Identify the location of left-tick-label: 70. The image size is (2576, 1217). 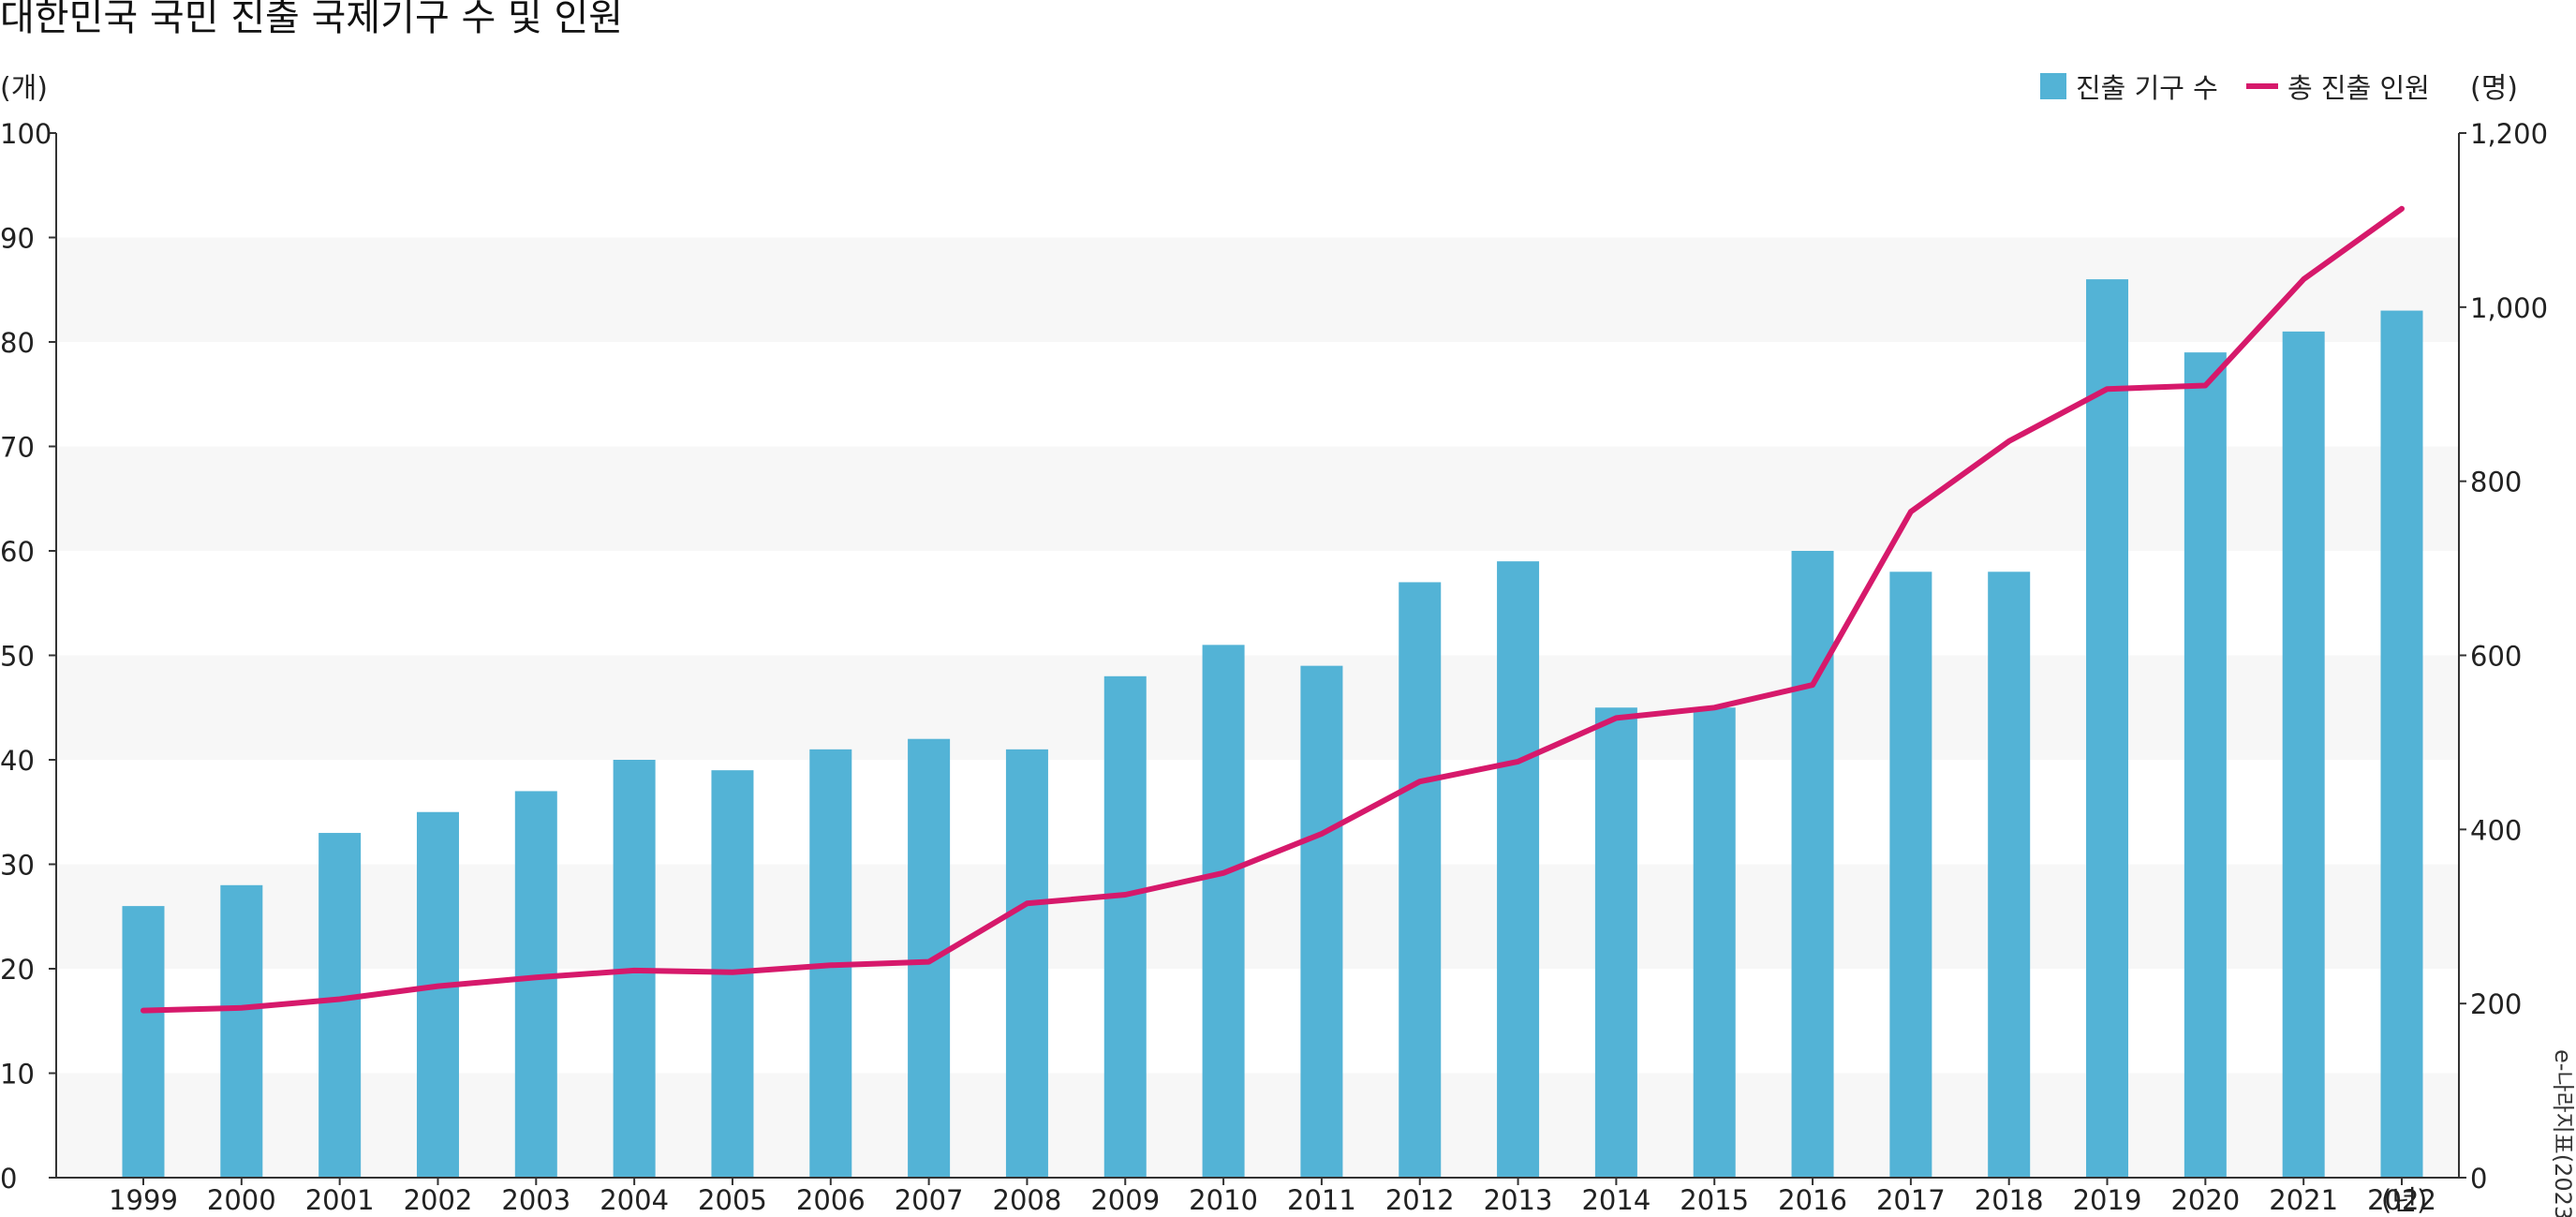
(17, 448).